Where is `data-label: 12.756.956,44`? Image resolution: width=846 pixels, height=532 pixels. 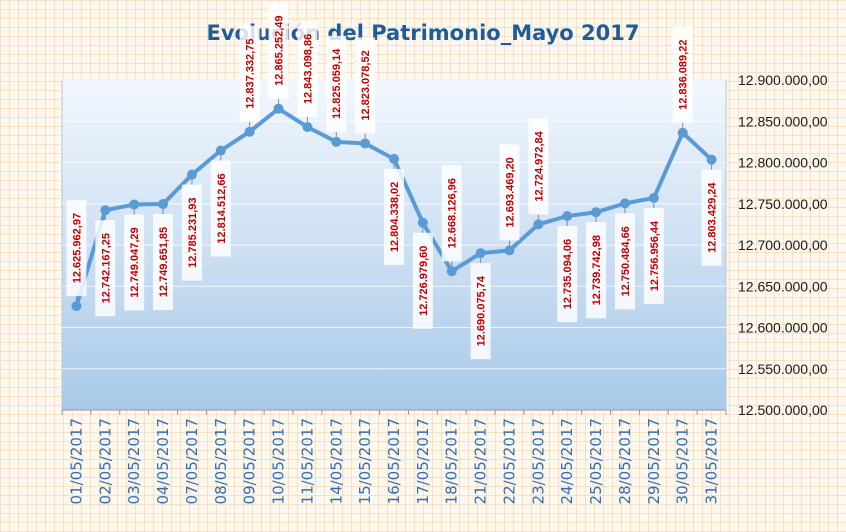 data-label: 12.756.956,44 is located at coordinates (655, 255).